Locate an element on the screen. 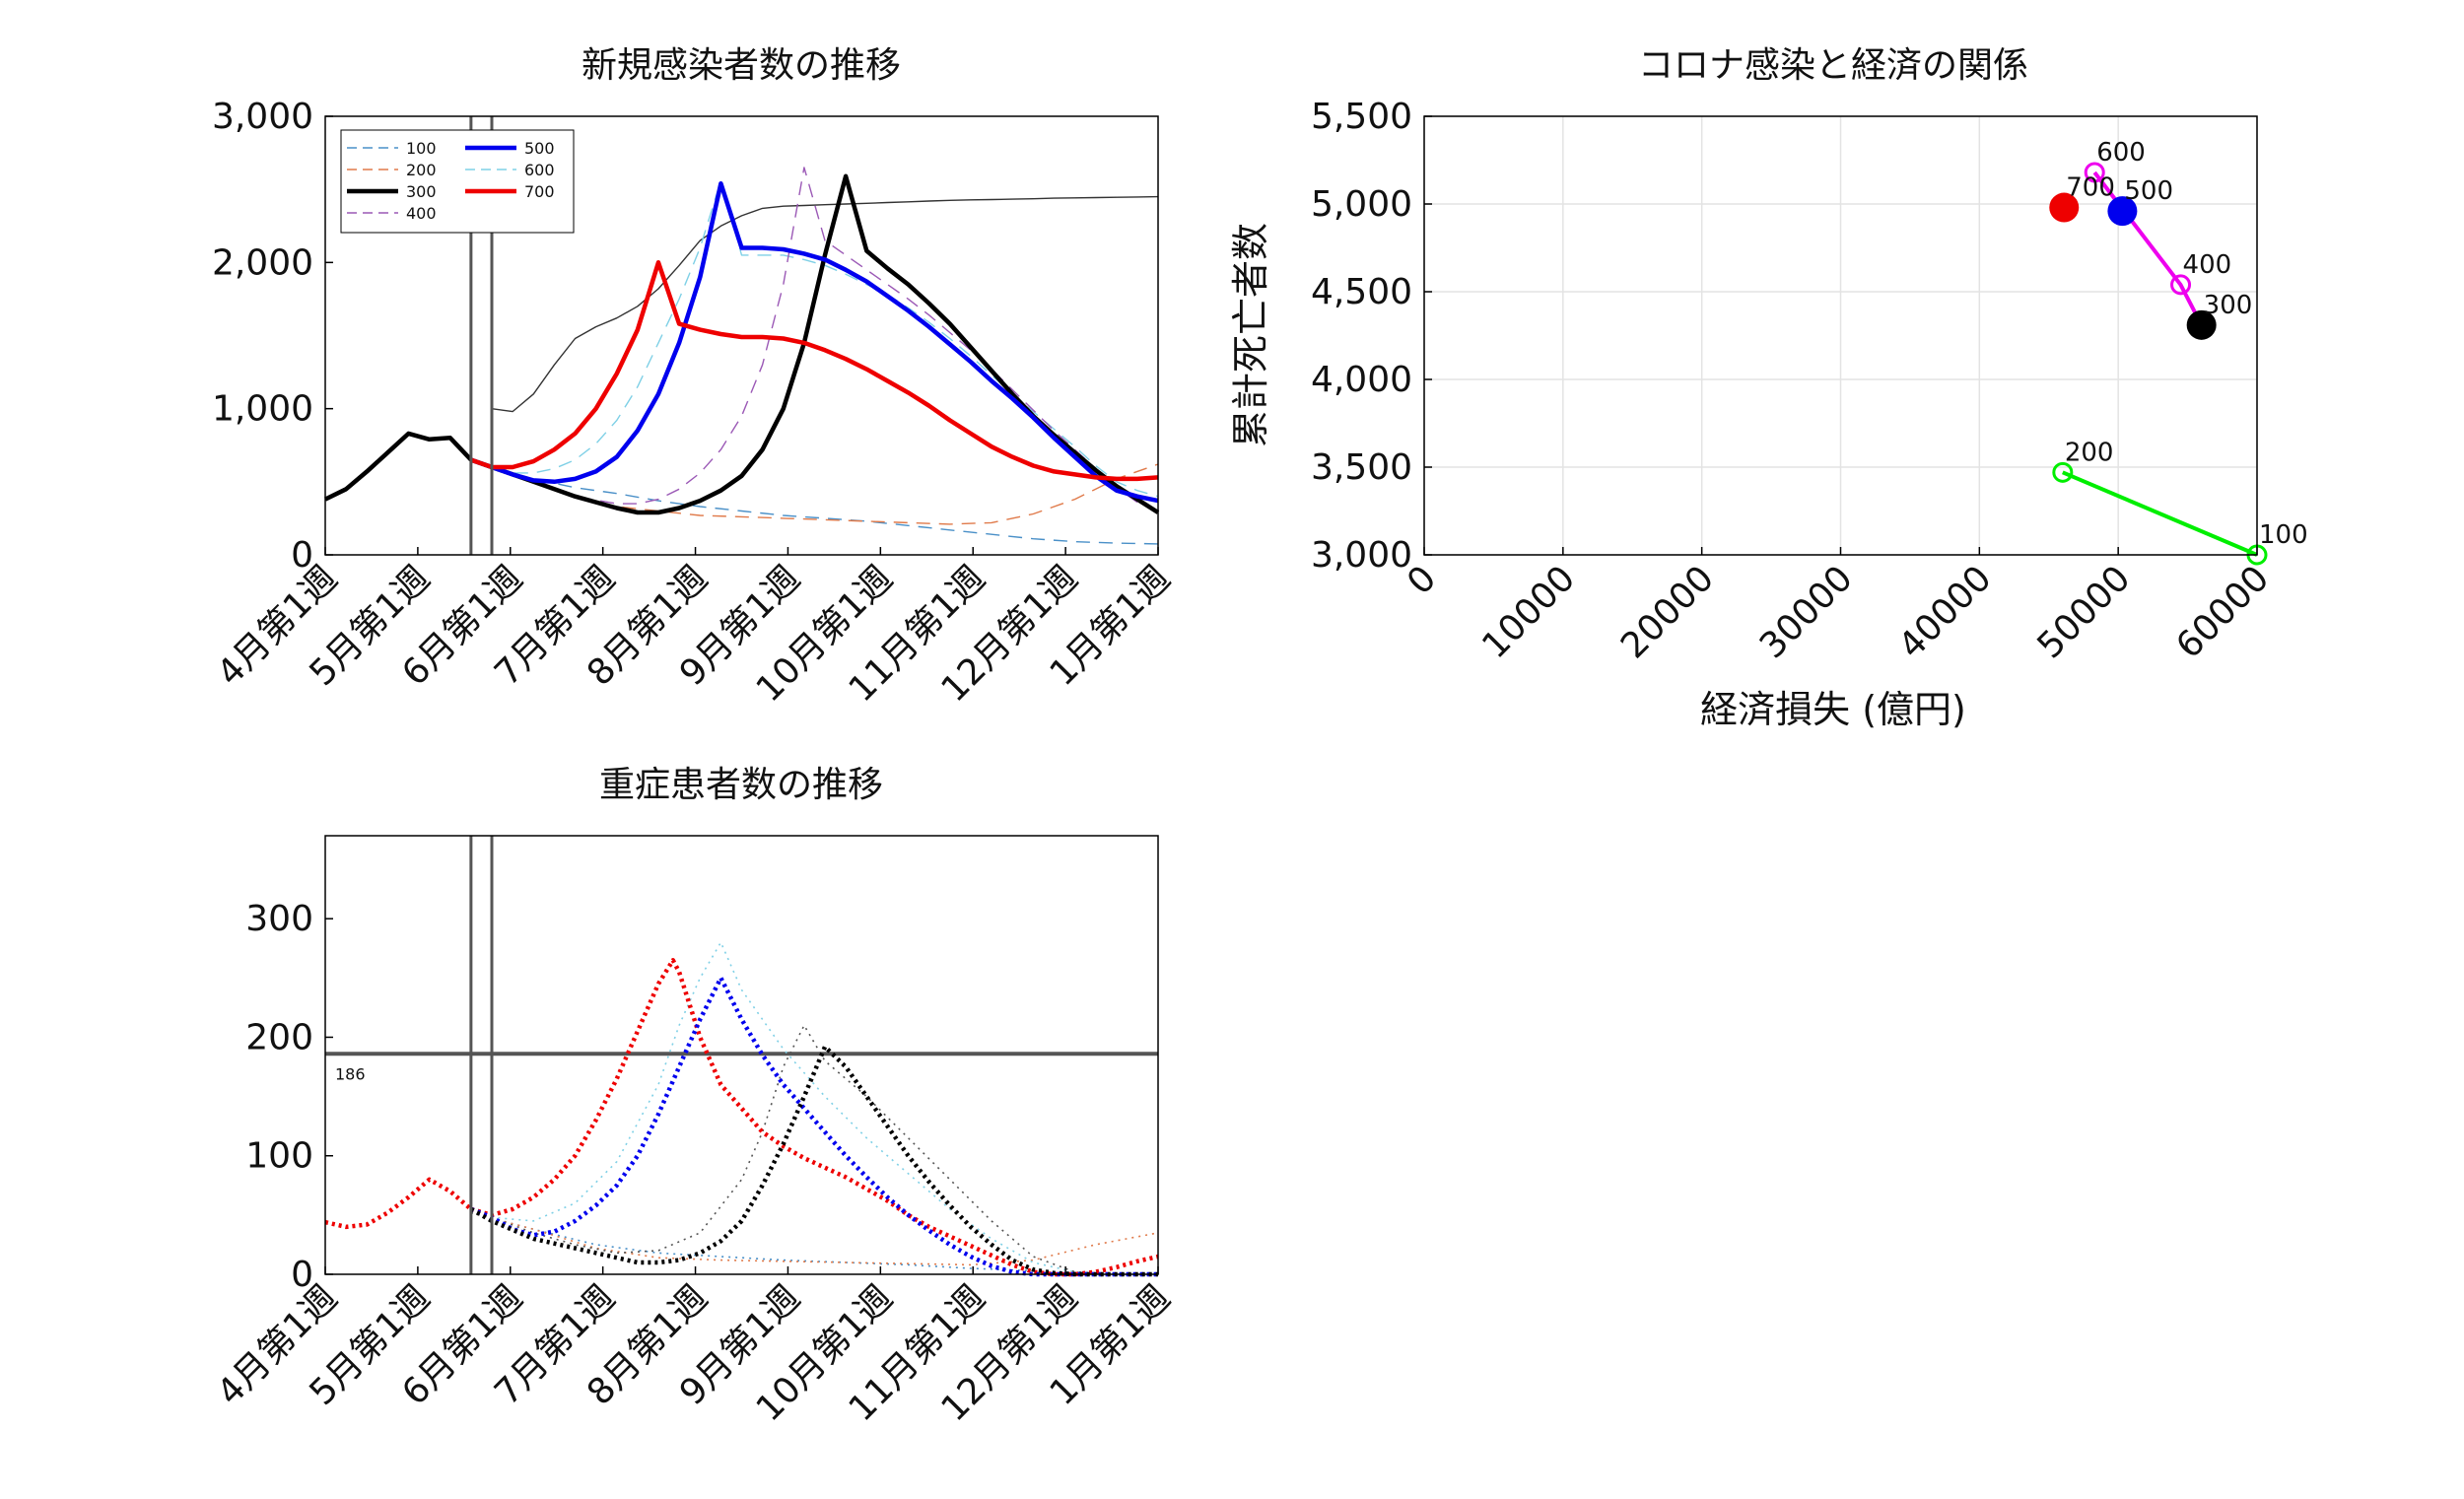 The width and height of the screenshot is (2464, 1499). vertical-lines is located at coordinates (481, 1055).